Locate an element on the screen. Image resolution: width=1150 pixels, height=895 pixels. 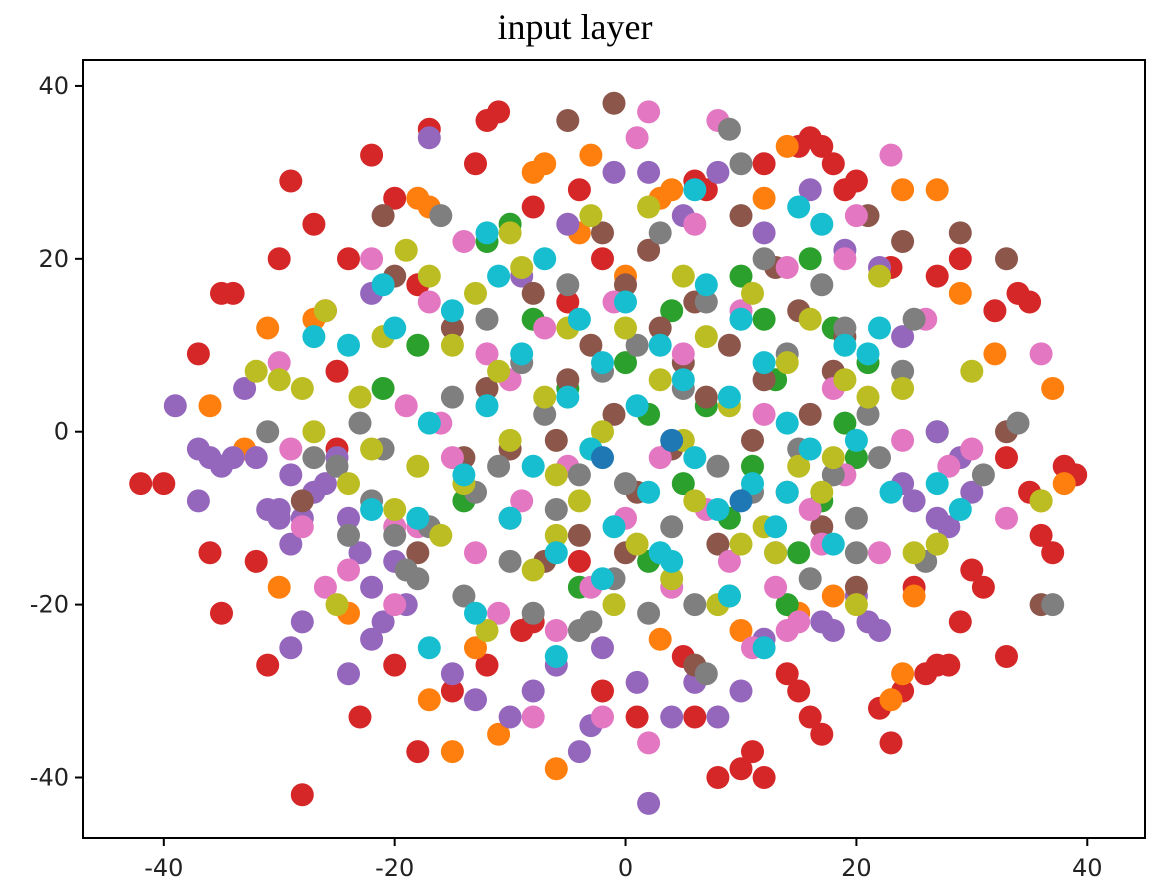
y-axis-ticks: 40 20 0 -20 -40 is located at coordinates (56, 431).